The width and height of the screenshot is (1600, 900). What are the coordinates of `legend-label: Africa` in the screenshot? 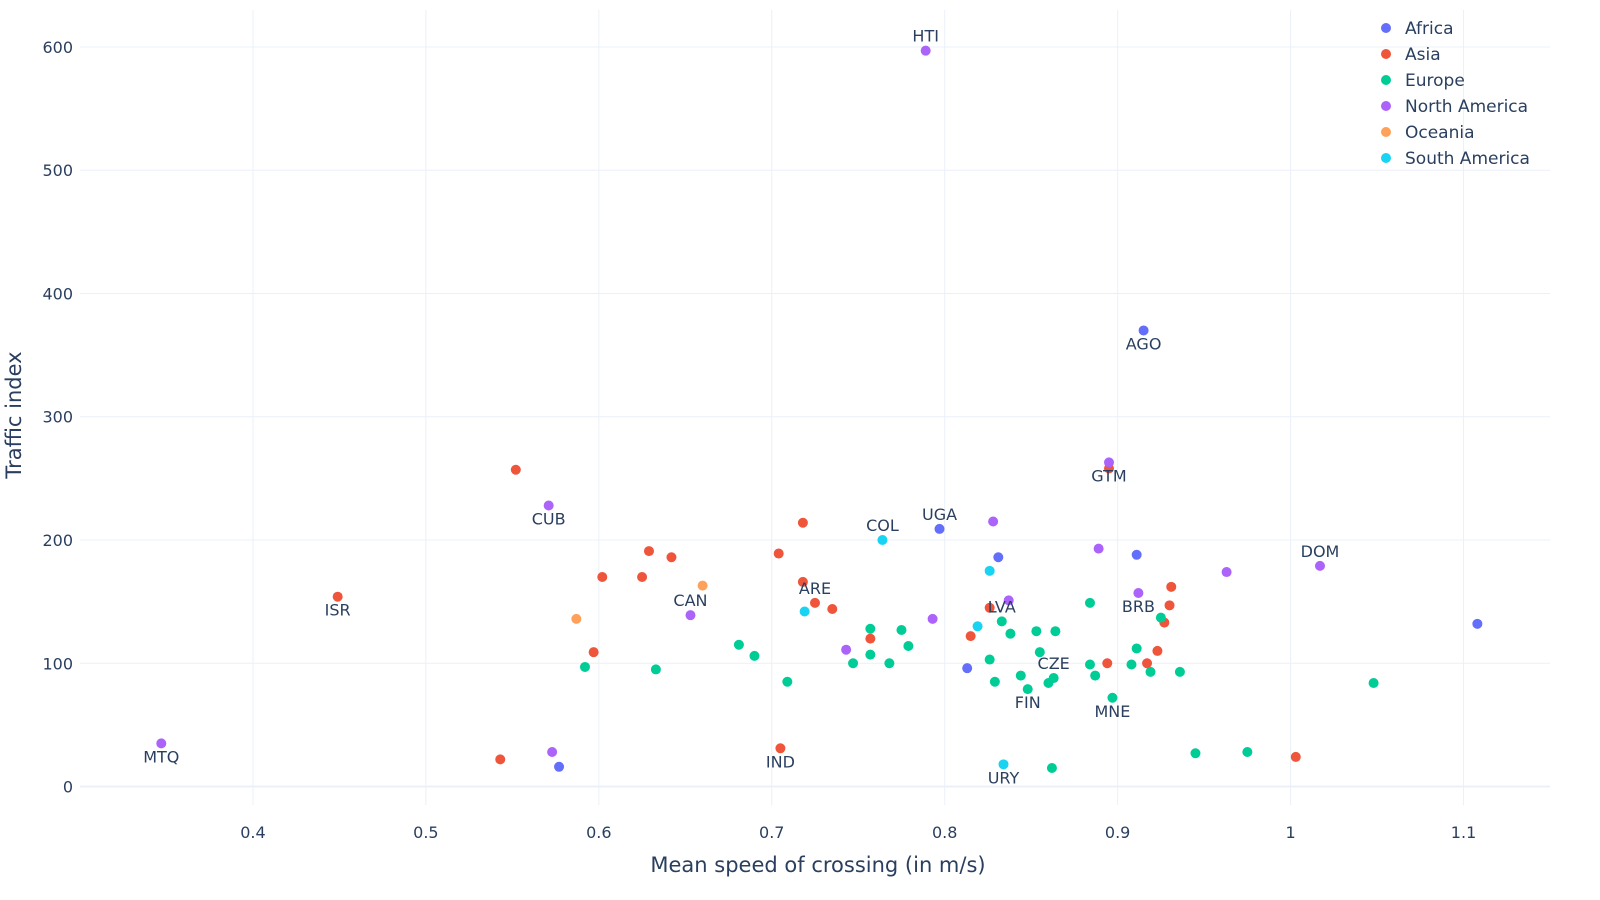 It's located at (1429, 29).